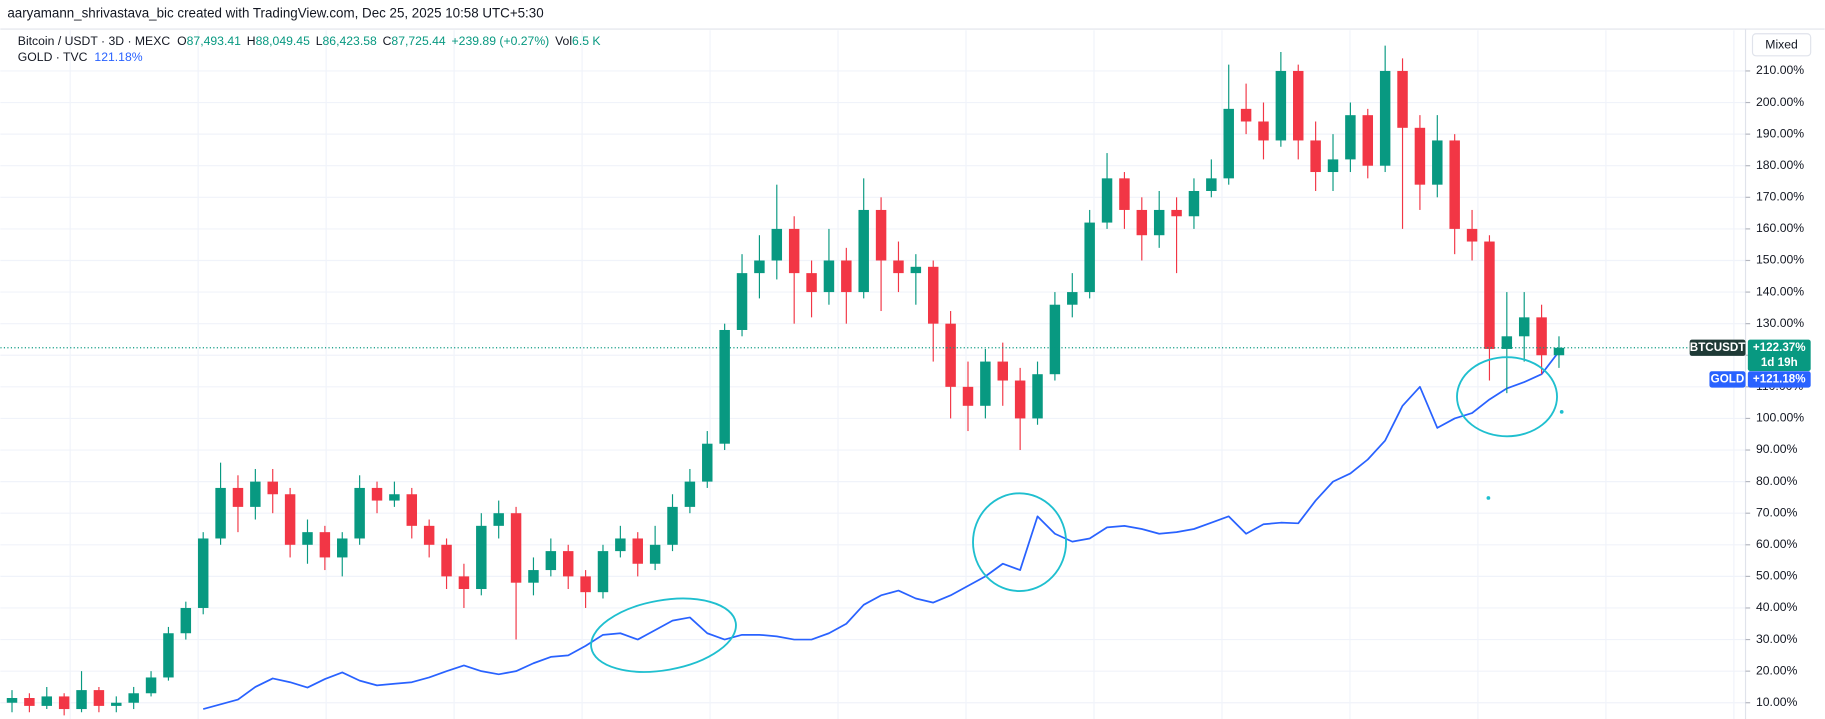  What do you see at coordinates (1780, 418) in the screenshot?
I see `y-tick-label: 100.00%` at bounding box center [1780, 418].